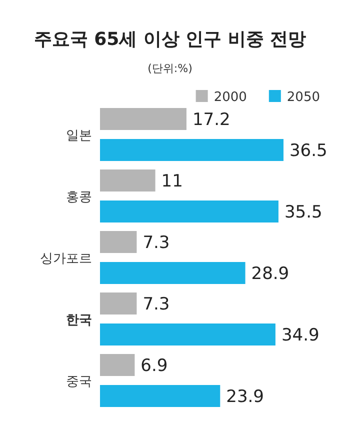  I want to click on subtitle: (단위:%), so click(170, 68).